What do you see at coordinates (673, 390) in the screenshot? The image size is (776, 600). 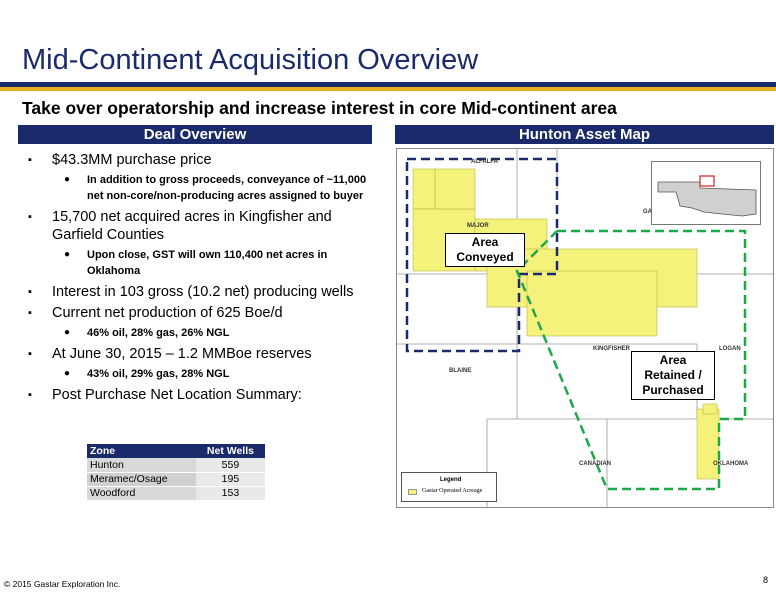 I see `callout-retained-line: Purchased` at bounding box center [673, 390].